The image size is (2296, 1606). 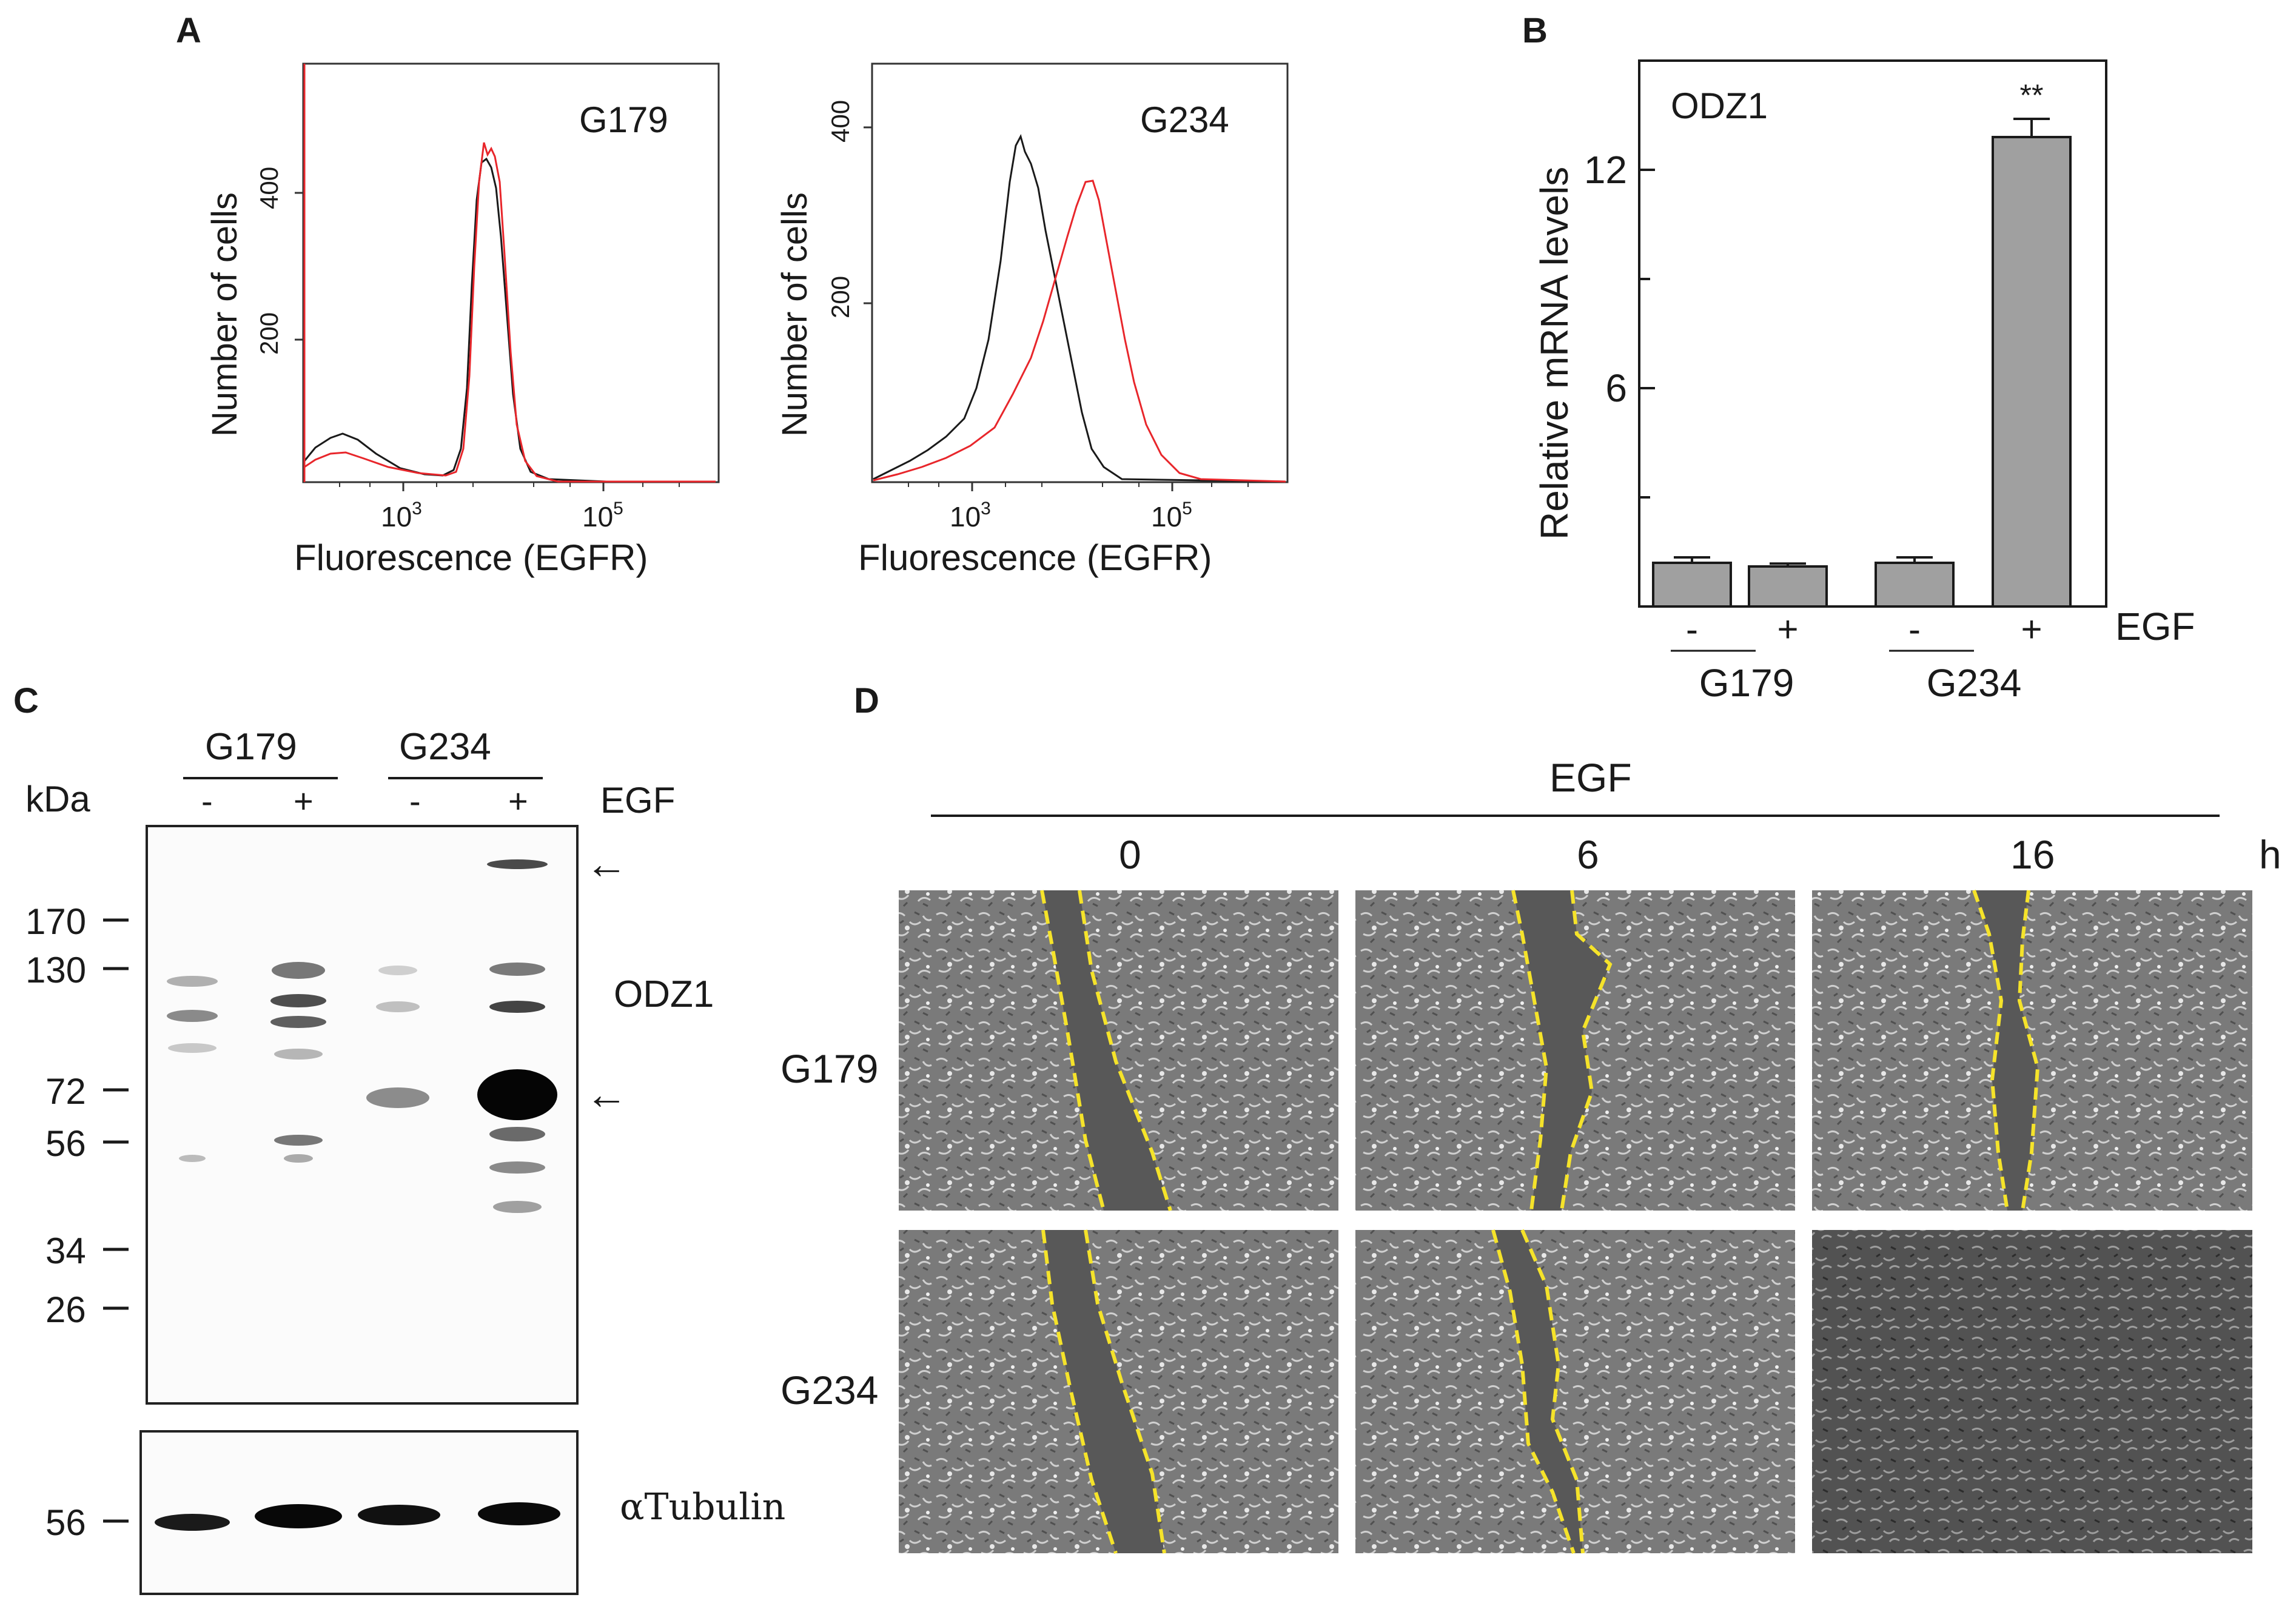 I want to click on odz1-blot, so click(x=362, y=1115).